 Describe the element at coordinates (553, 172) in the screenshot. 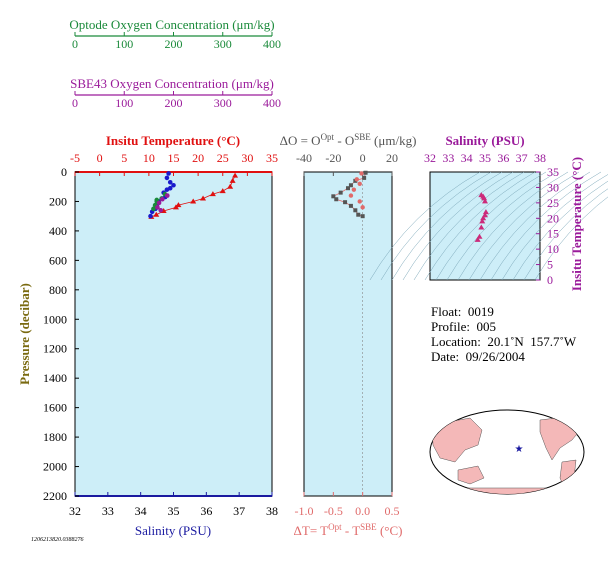

I see `ts-temperature-tick-label: 35` at that location.